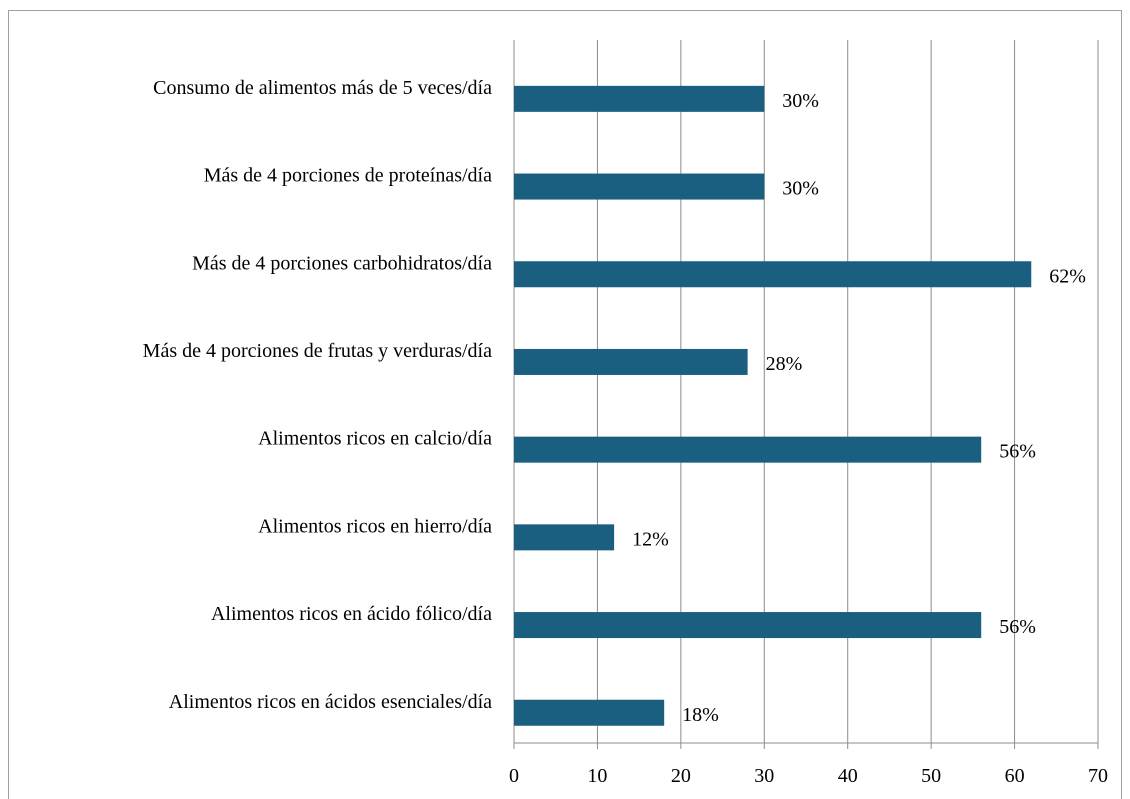 The image size is (1130, 799). I want to click on value-label: 18%, so click(700, 715).